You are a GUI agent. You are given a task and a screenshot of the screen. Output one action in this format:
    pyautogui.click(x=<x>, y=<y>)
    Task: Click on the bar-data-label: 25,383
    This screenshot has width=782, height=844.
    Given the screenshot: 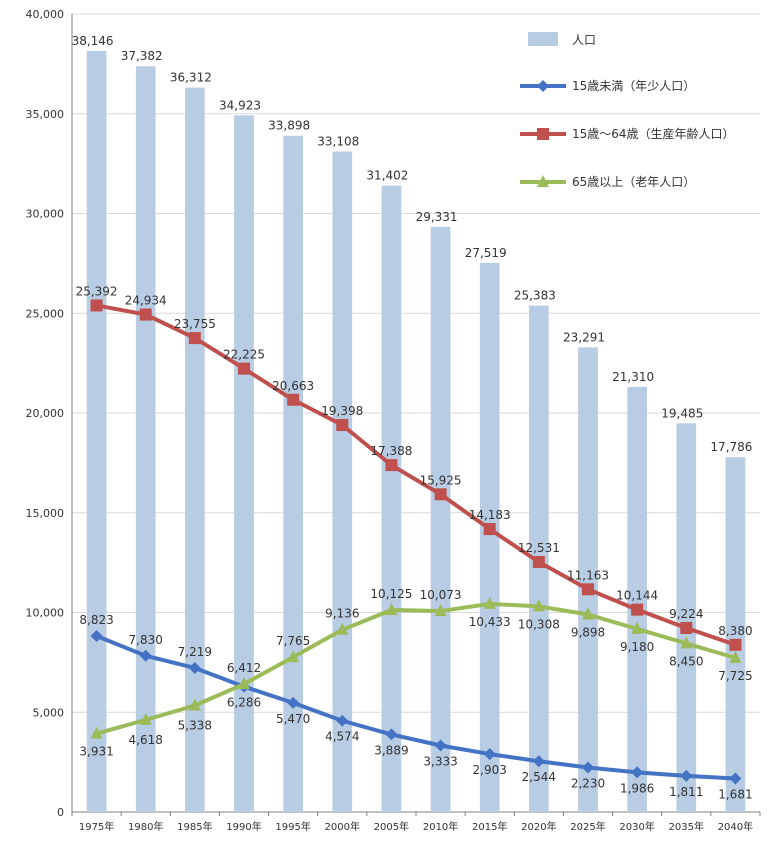 What is the action you would take?
    pyautogui.click(x=535, y=296)
    